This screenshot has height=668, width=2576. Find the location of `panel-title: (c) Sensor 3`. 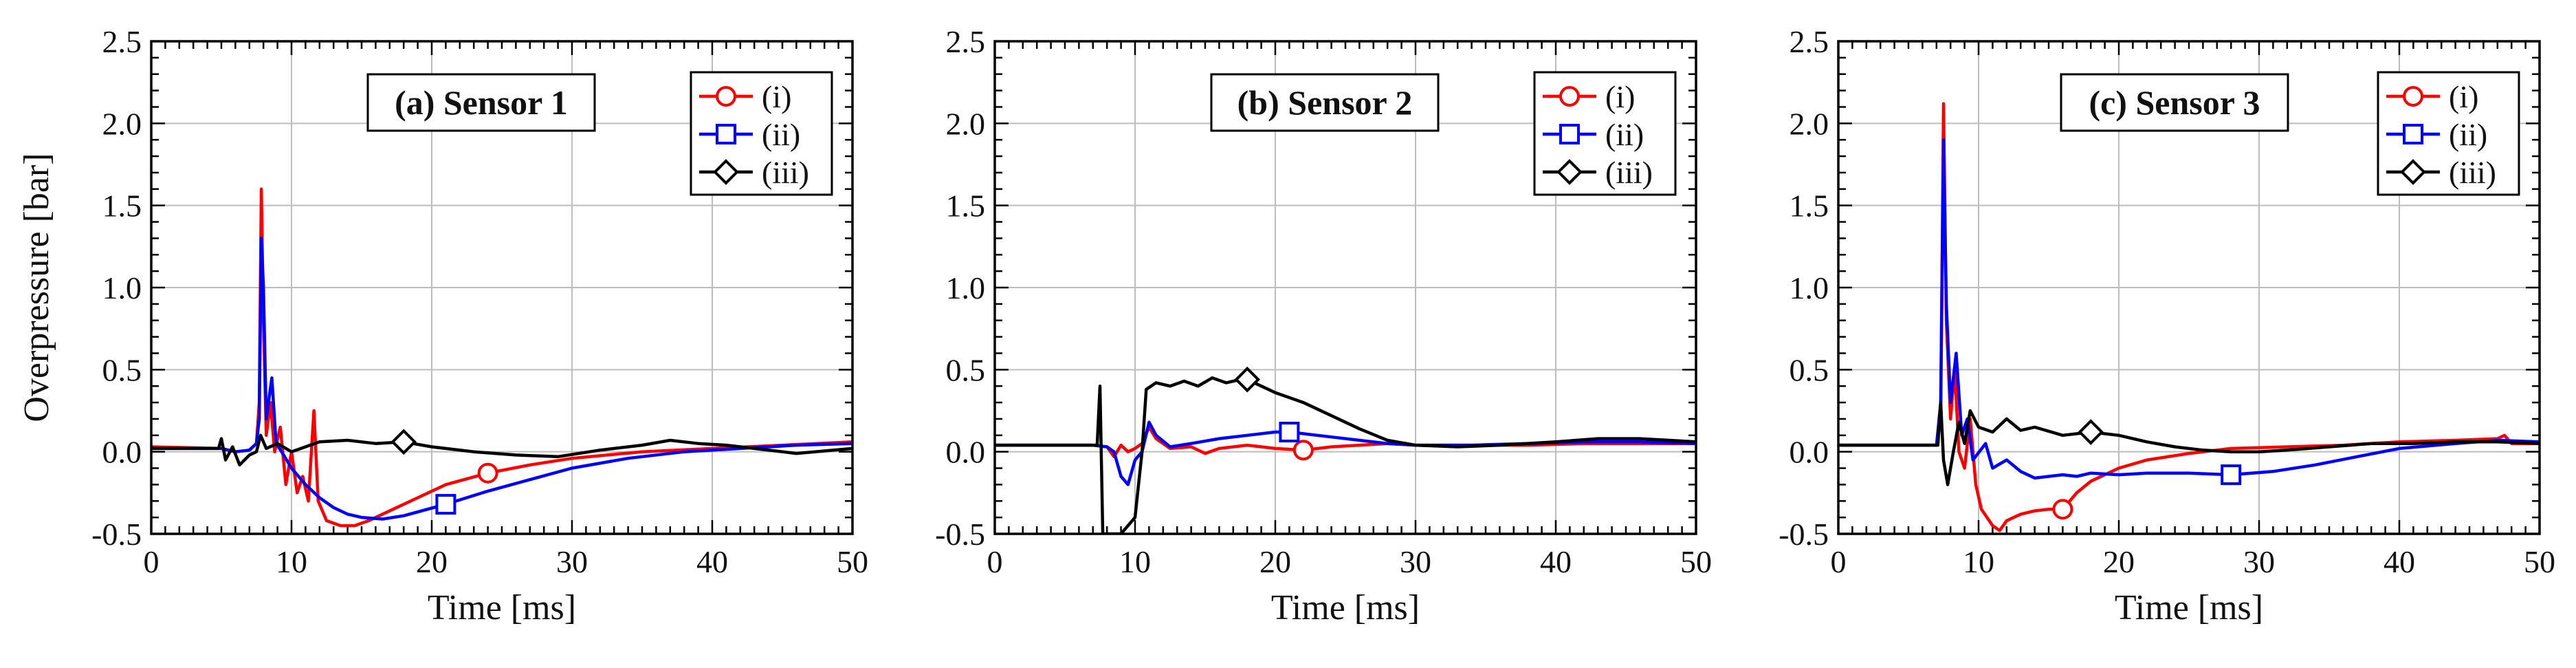

panel-title: (c) Sensor 3 is located at coordinates (2174, 102).